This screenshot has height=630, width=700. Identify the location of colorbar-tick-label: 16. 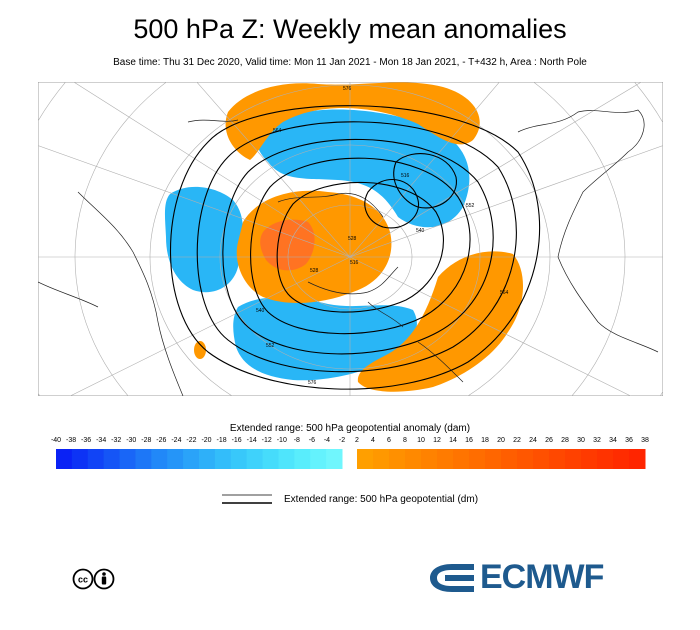
(469, 440).